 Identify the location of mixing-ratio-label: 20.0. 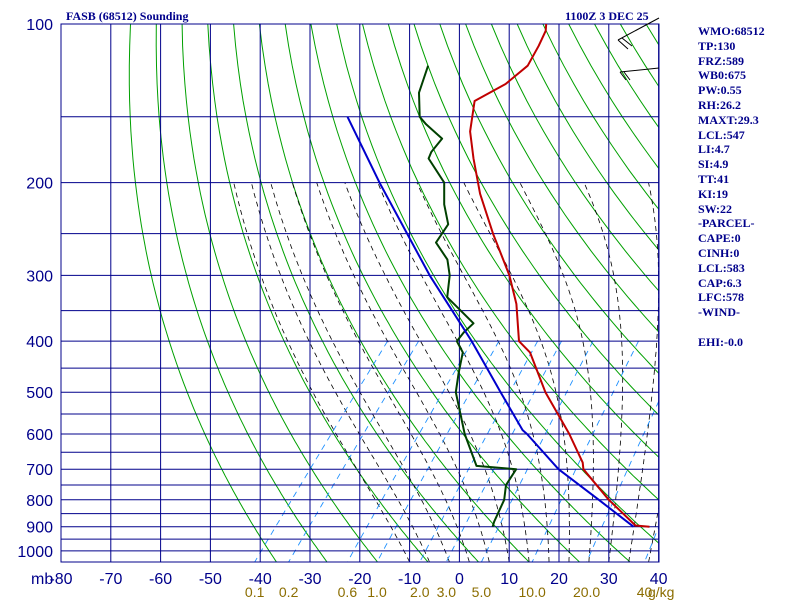
(586, 592).